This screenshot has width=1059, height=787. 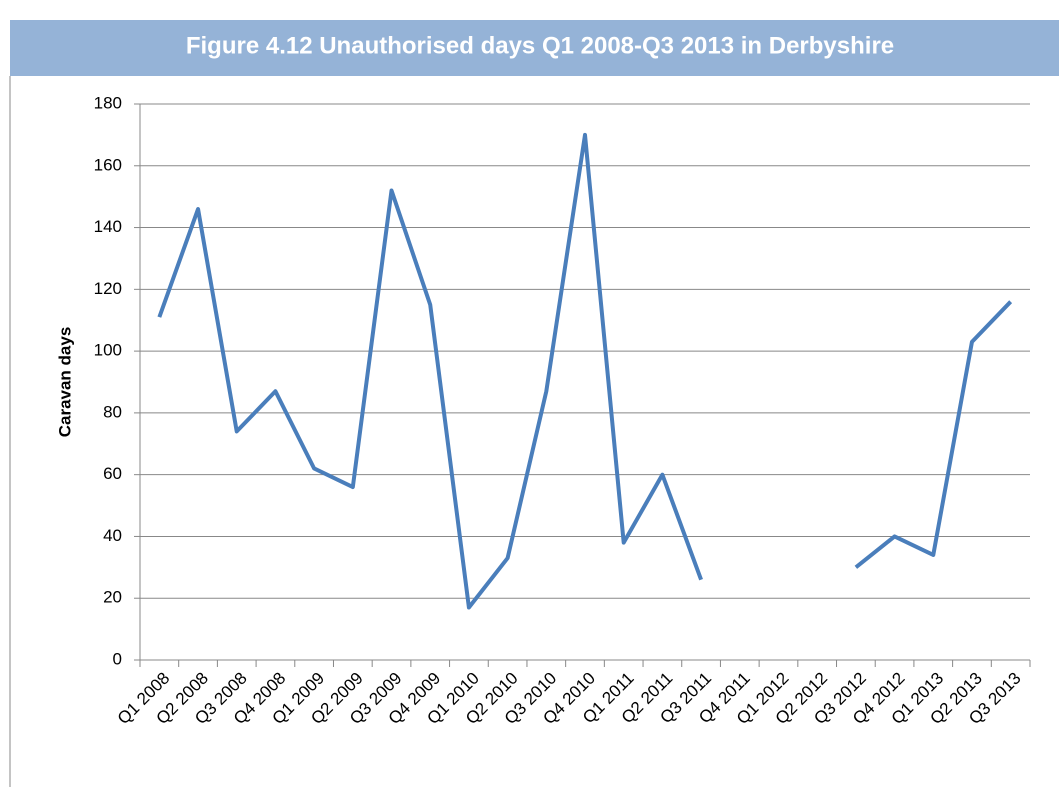 What do you see at coordinates (108, 350) in the screenshot?
I see `y-tick-label: 100` at bounding box center [108, 350].